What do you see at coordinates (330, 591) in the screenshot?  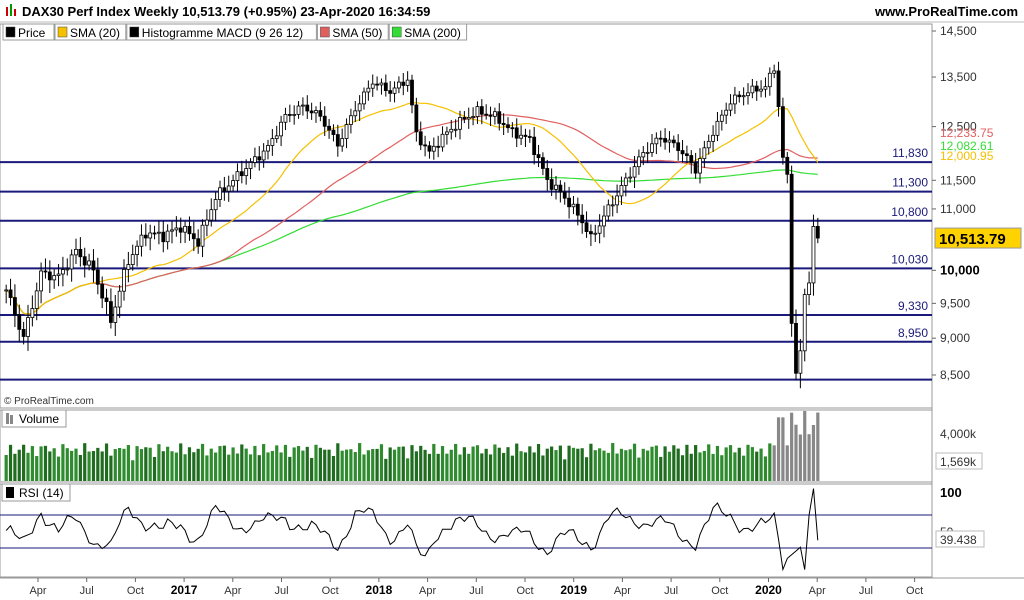 I see `x-tick-6: Oct` at bounding box center [330, 591].